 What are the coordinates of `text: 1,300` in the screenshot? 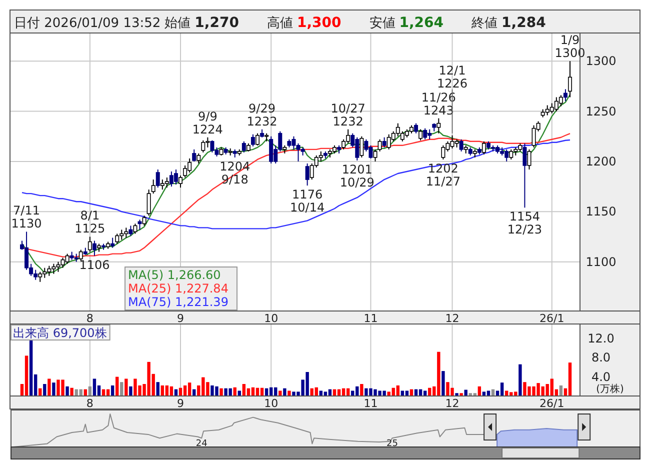 It's located at (319, 23).